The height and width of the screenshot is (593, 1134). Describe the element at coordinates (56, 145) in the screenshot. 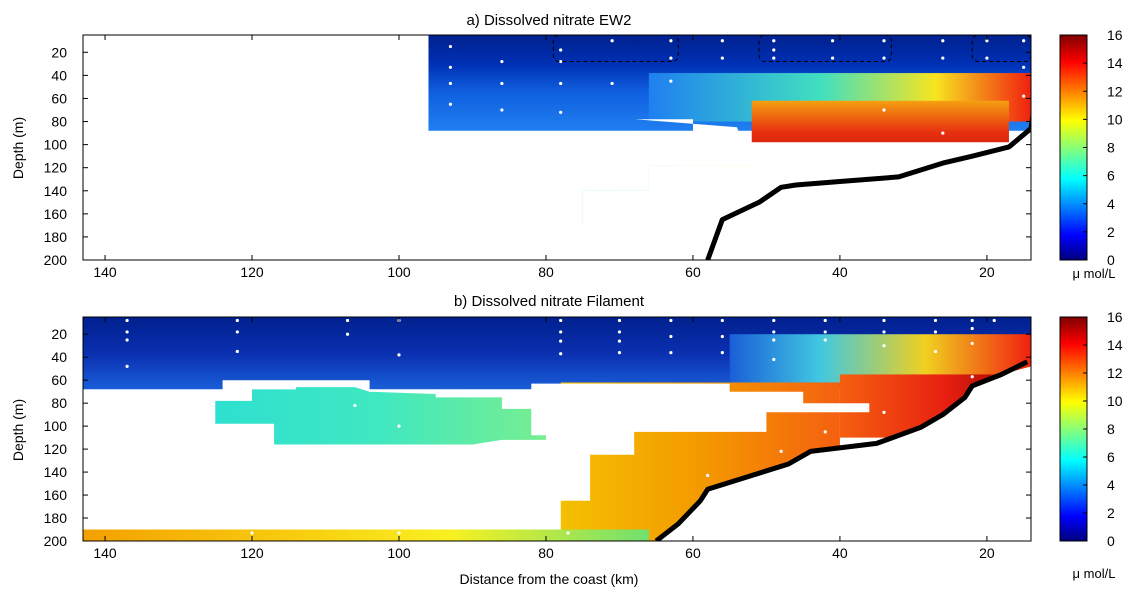

I see `y-tick-label: 100` at that location.